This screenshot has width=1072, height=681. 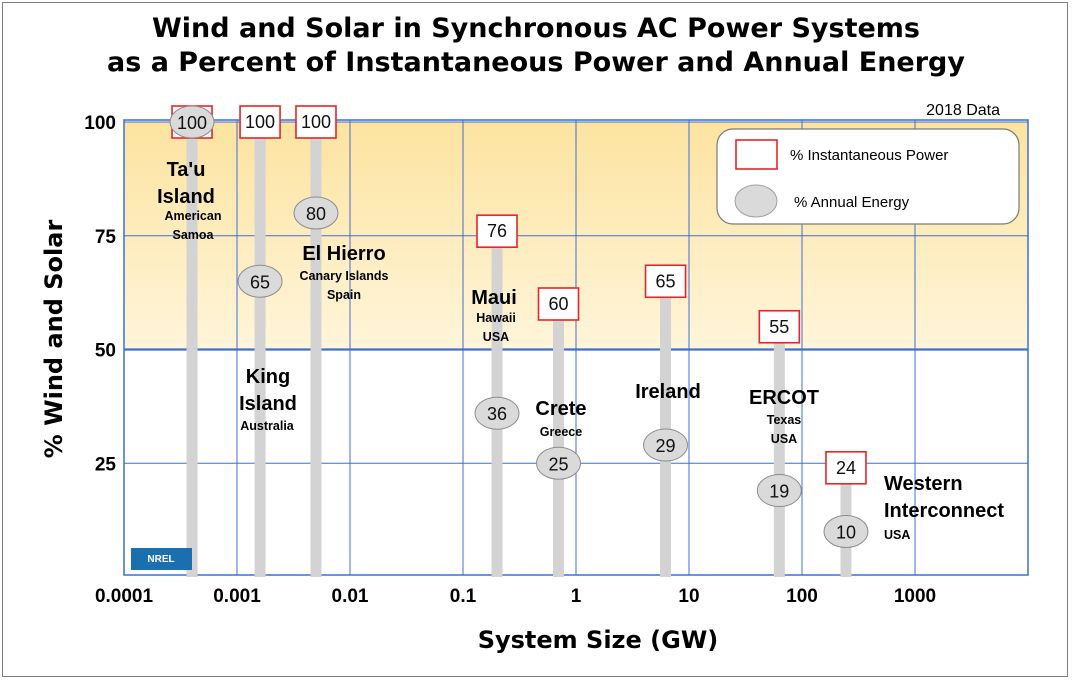 I want to click on y-axis-label: % Wind and Solar, so click(x=54, y=339).